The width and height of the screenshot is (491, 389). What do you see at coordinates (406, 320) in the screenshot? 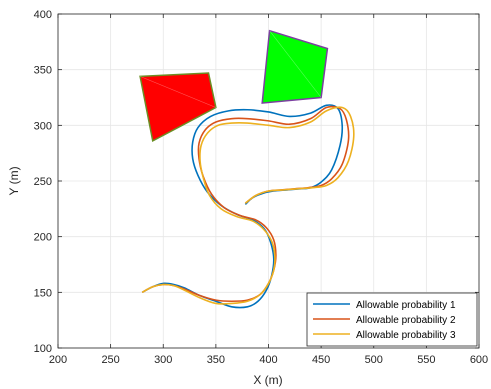
I see `legend-label-2: Allowable probability 2` at bounding box center [406, 320].